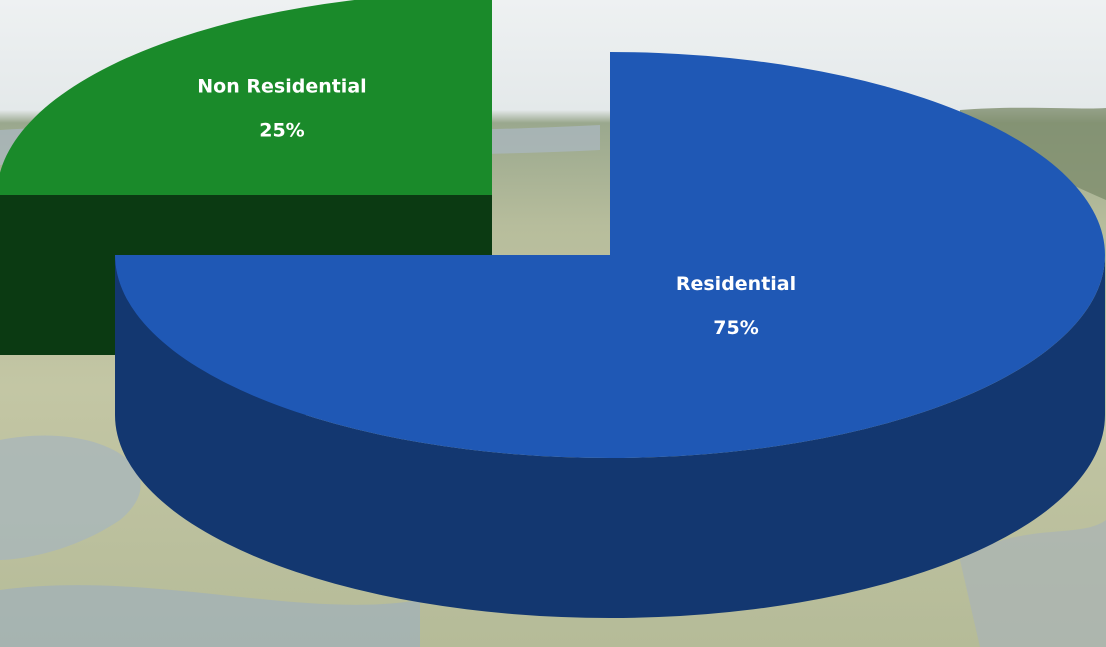 This screenshot has width=1106, height=647. Describe the element at coordinates (281, 130) in the screenshot. I see `slice-value-label: 25%` at that location.